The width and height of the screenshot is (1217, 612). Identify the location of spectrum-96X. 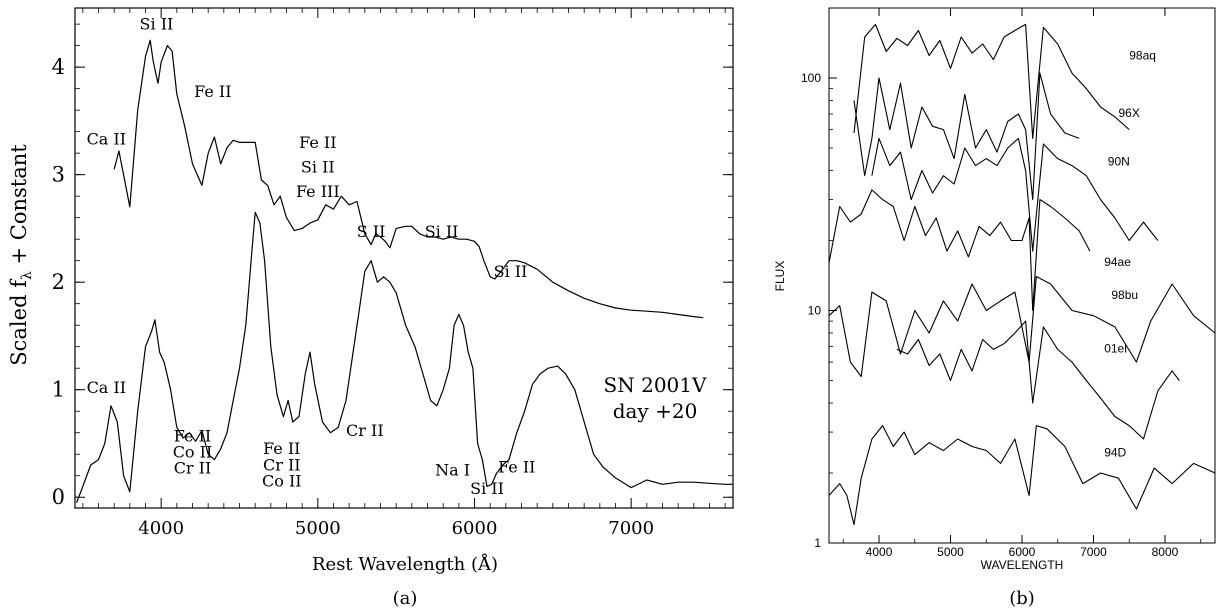
(966, 136).